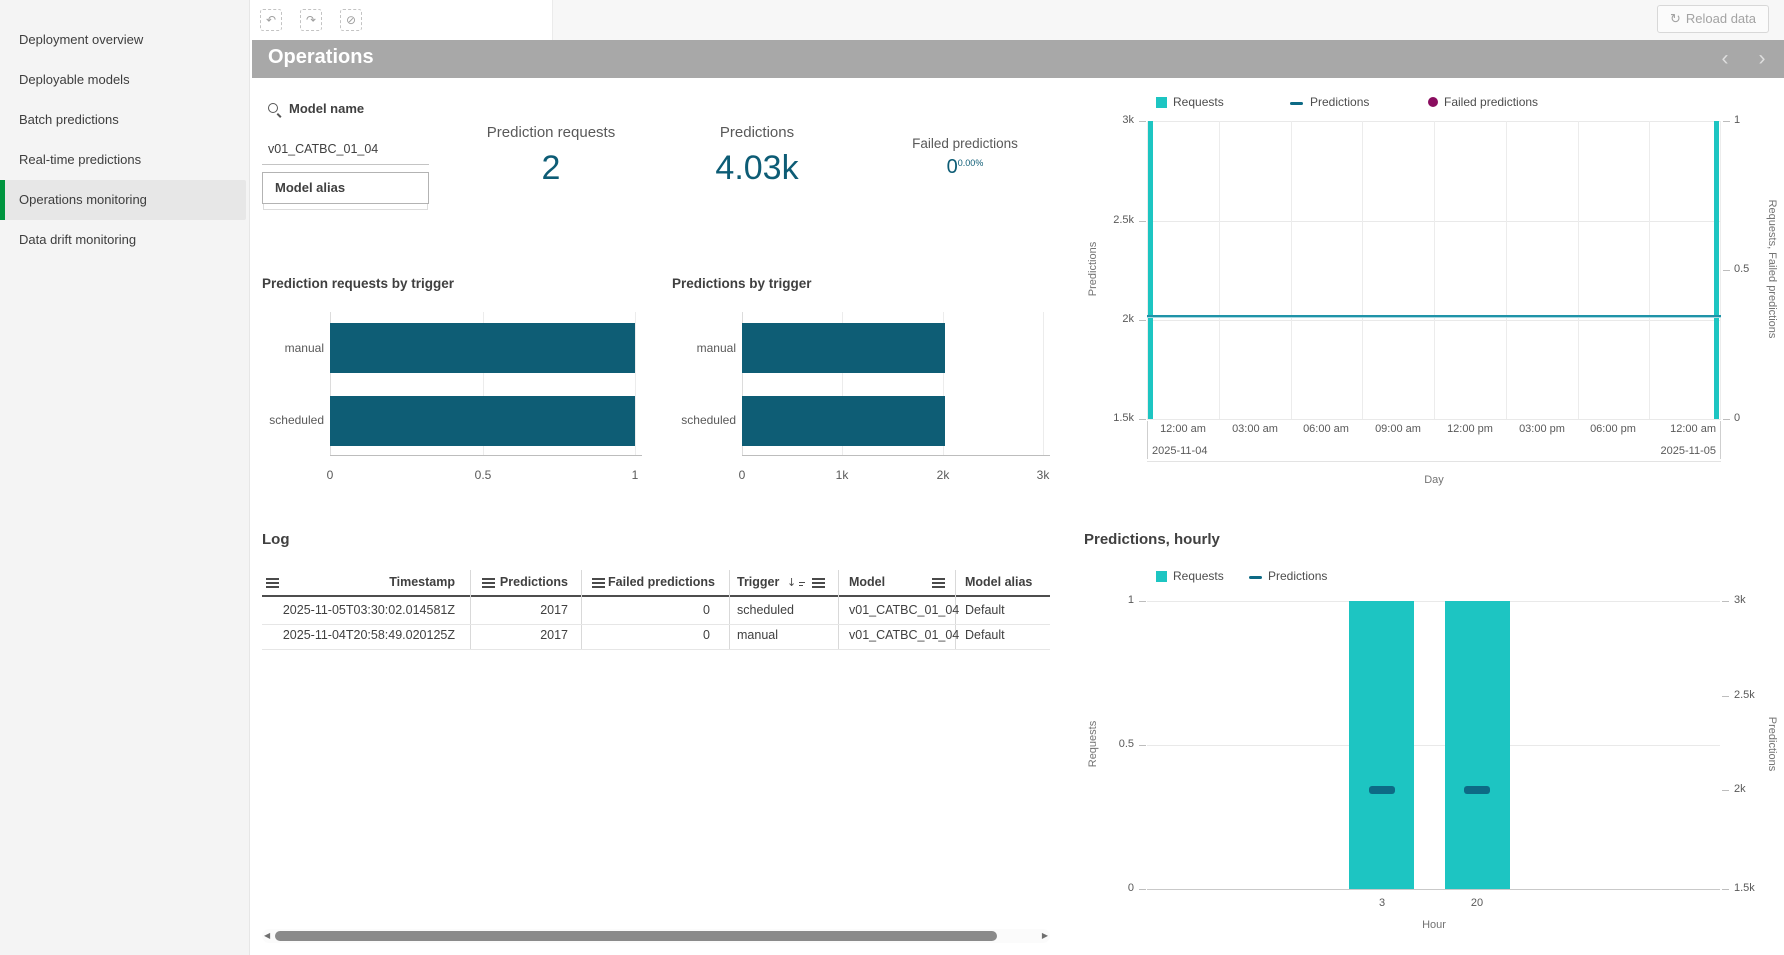  I want to click on horizontal-scrollbar: ◀ ▶, so click(656, 936).